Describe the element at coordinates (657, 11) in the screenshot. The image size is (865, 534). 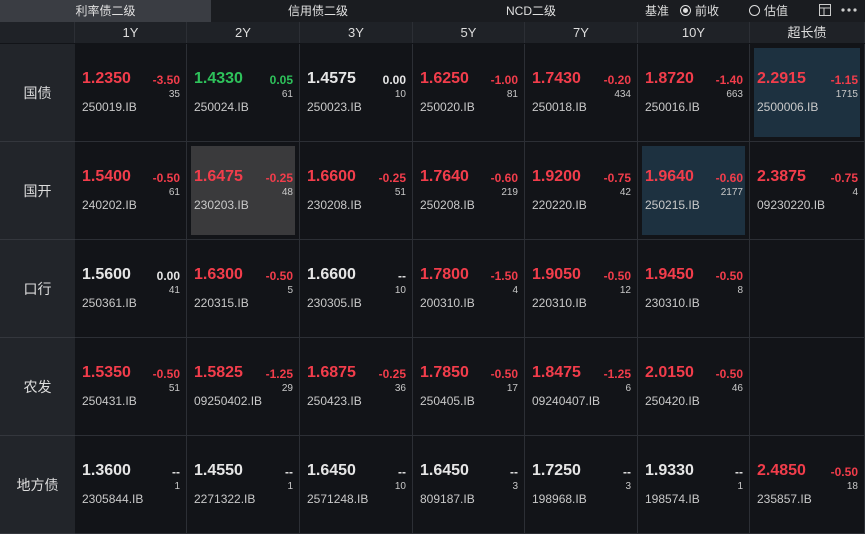
I see `benchmark-label: 基准` at that location.